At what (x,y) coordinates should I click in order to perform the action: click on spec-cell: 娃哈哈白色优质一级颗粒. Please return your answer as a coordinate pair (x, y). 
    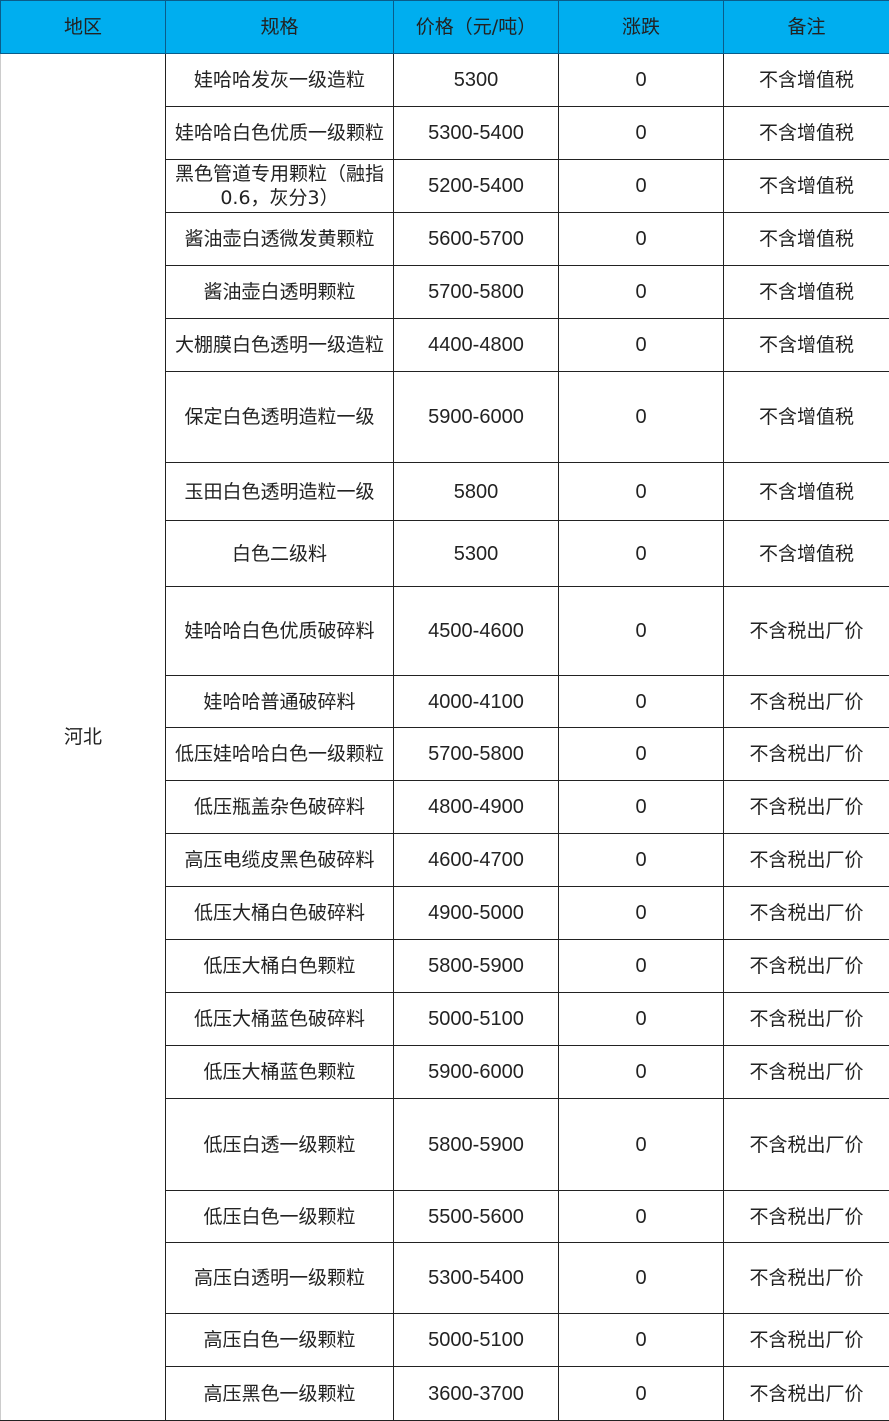
    Looking at the image, I should click on (280, 133).